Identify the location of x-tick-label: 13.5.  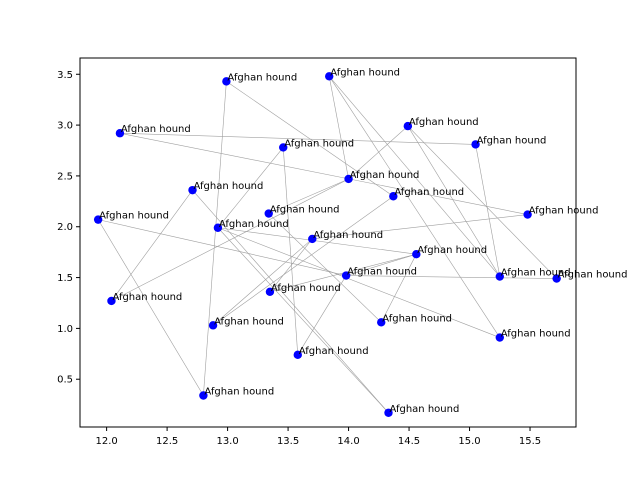
(288, 441).